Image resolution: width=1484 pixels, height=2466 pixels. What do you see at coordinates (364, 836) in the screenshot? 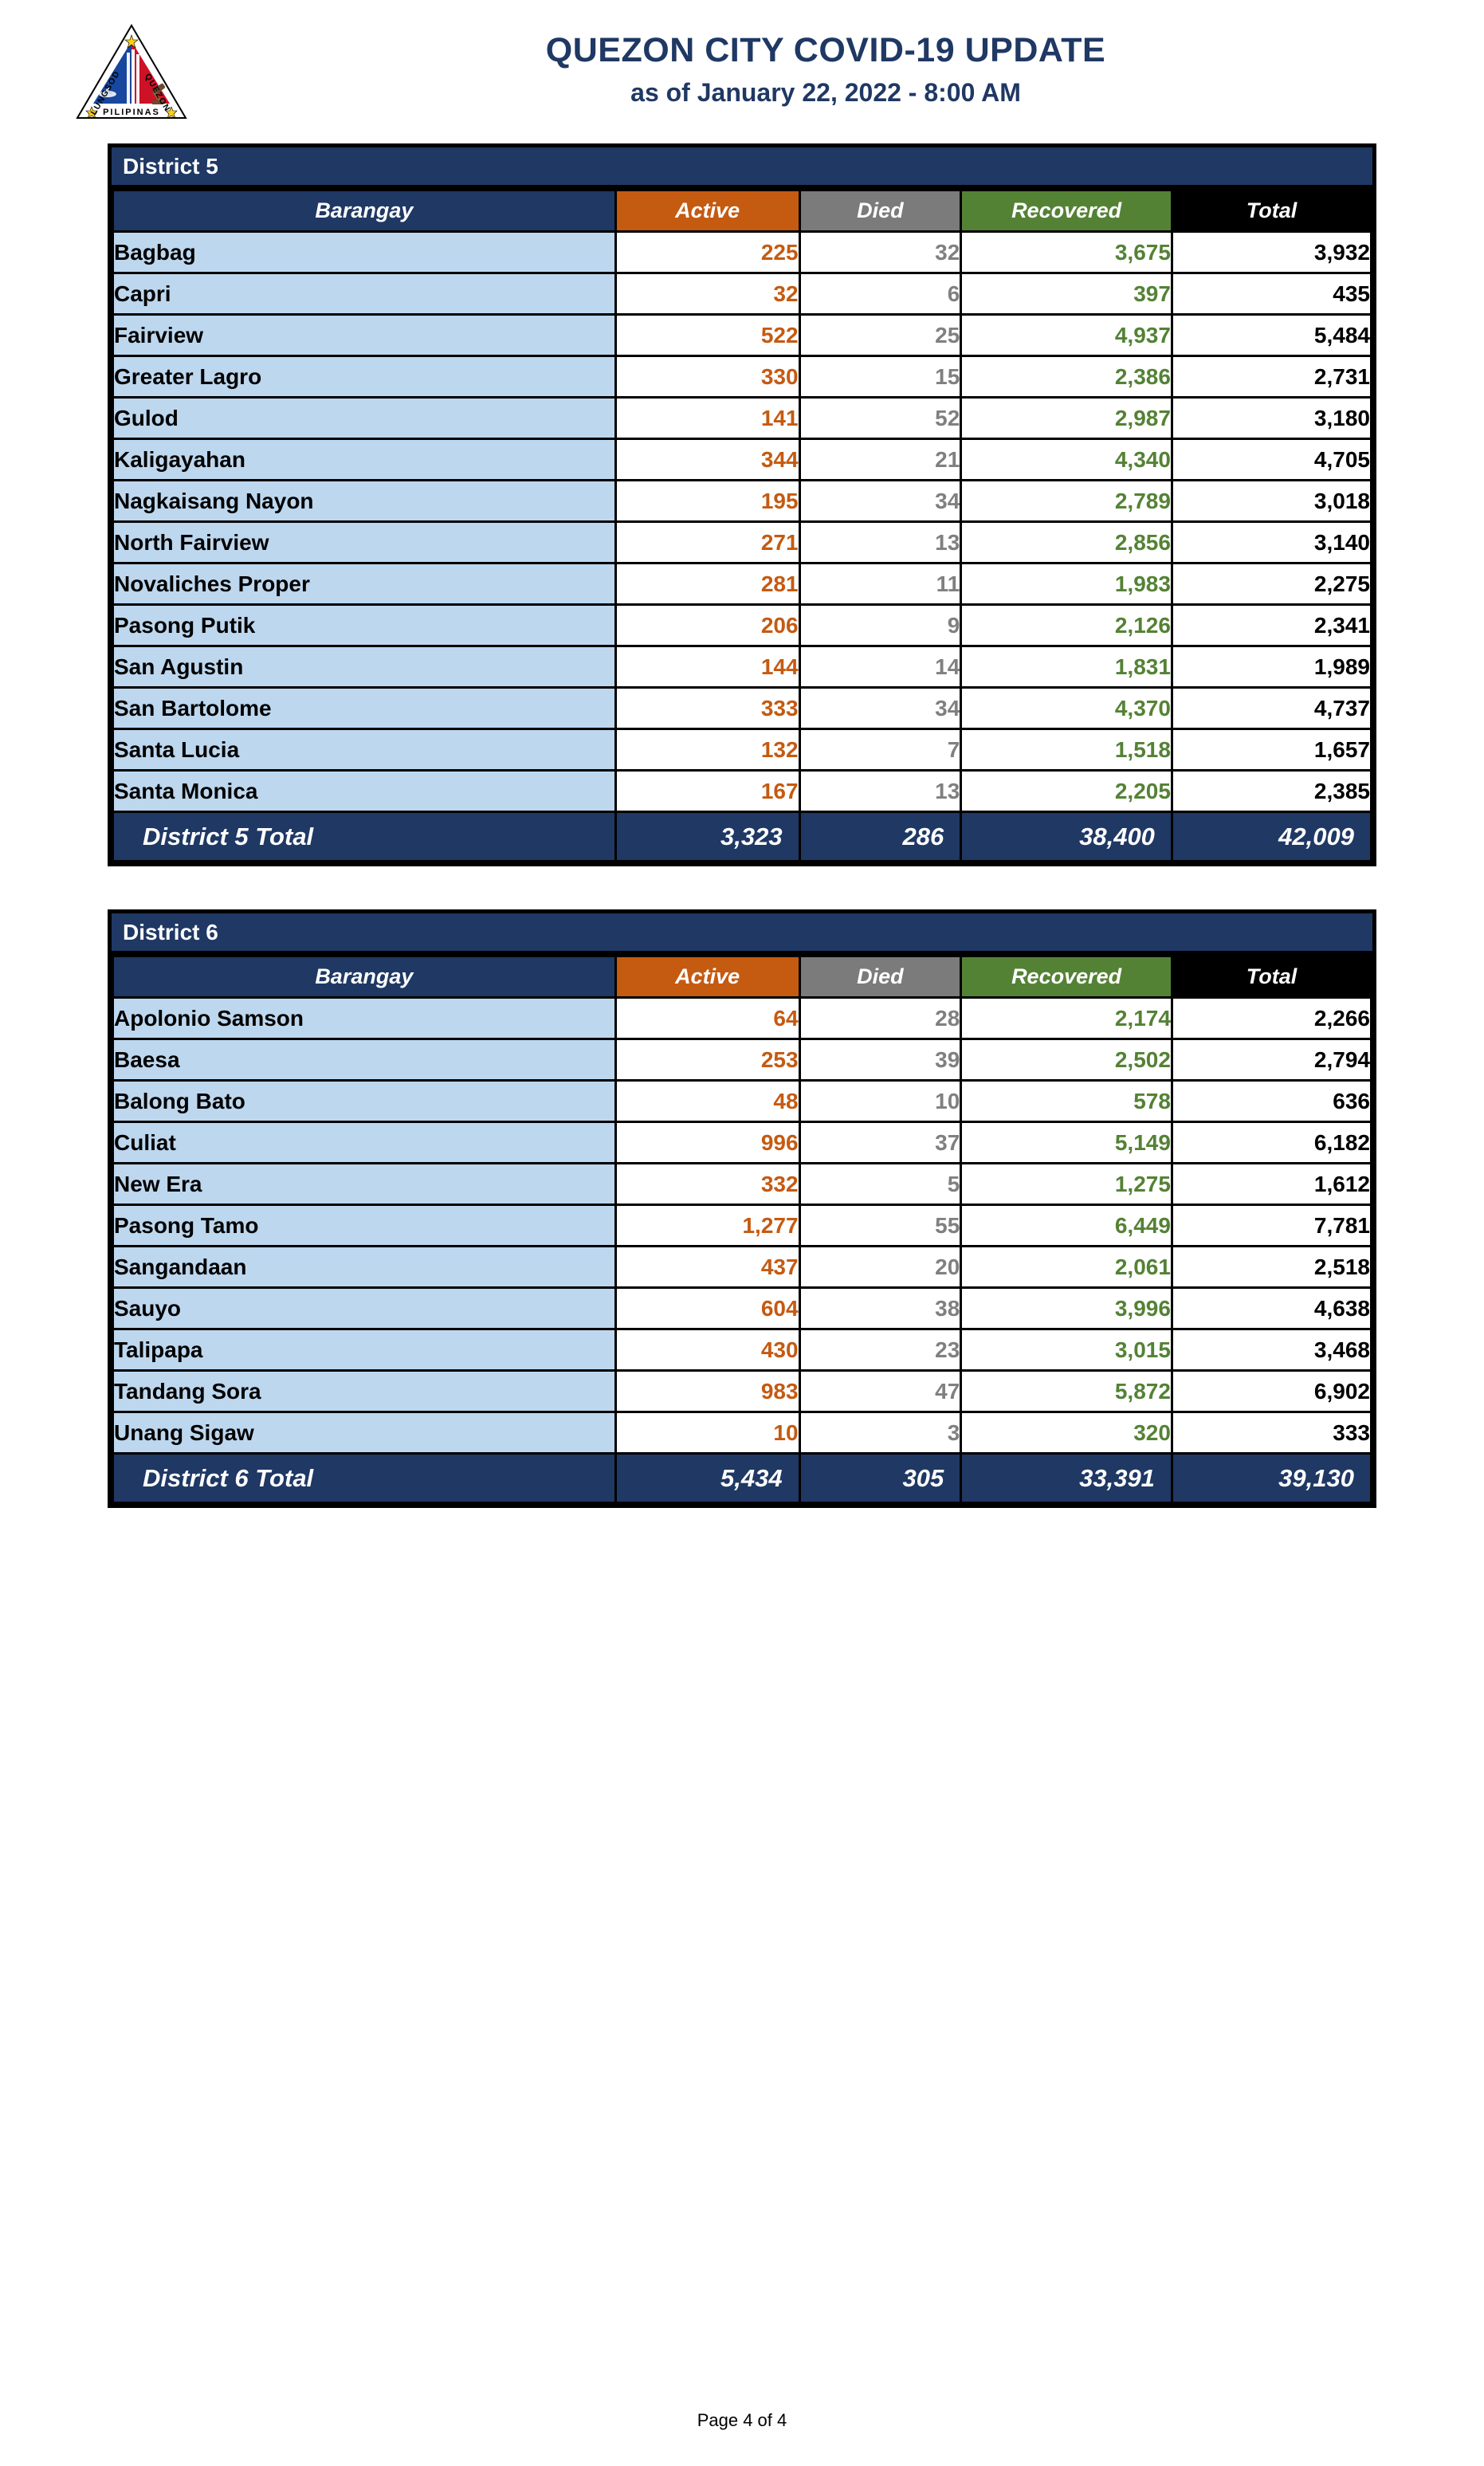
I see `district-total-label: District 5 Total` at bounding box center [364, 836].